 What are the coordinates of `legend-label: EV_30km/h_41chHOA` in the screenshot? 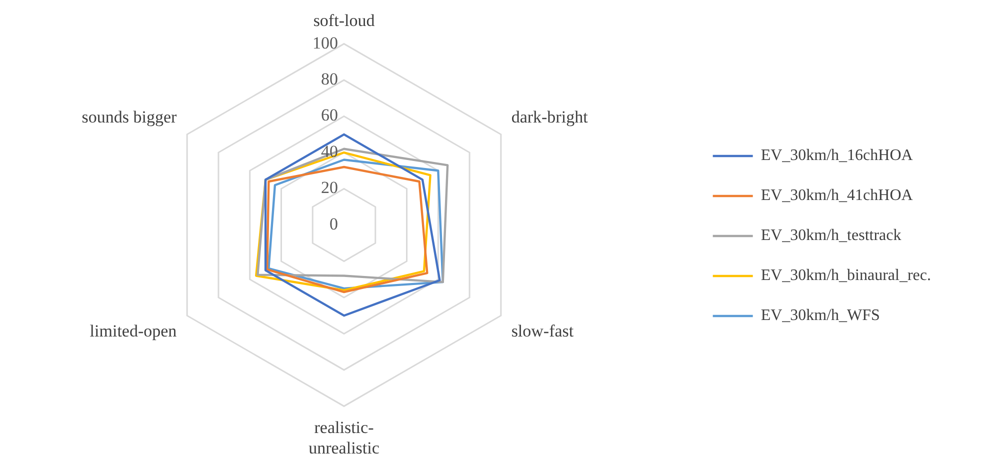 It's located at (837, 195).